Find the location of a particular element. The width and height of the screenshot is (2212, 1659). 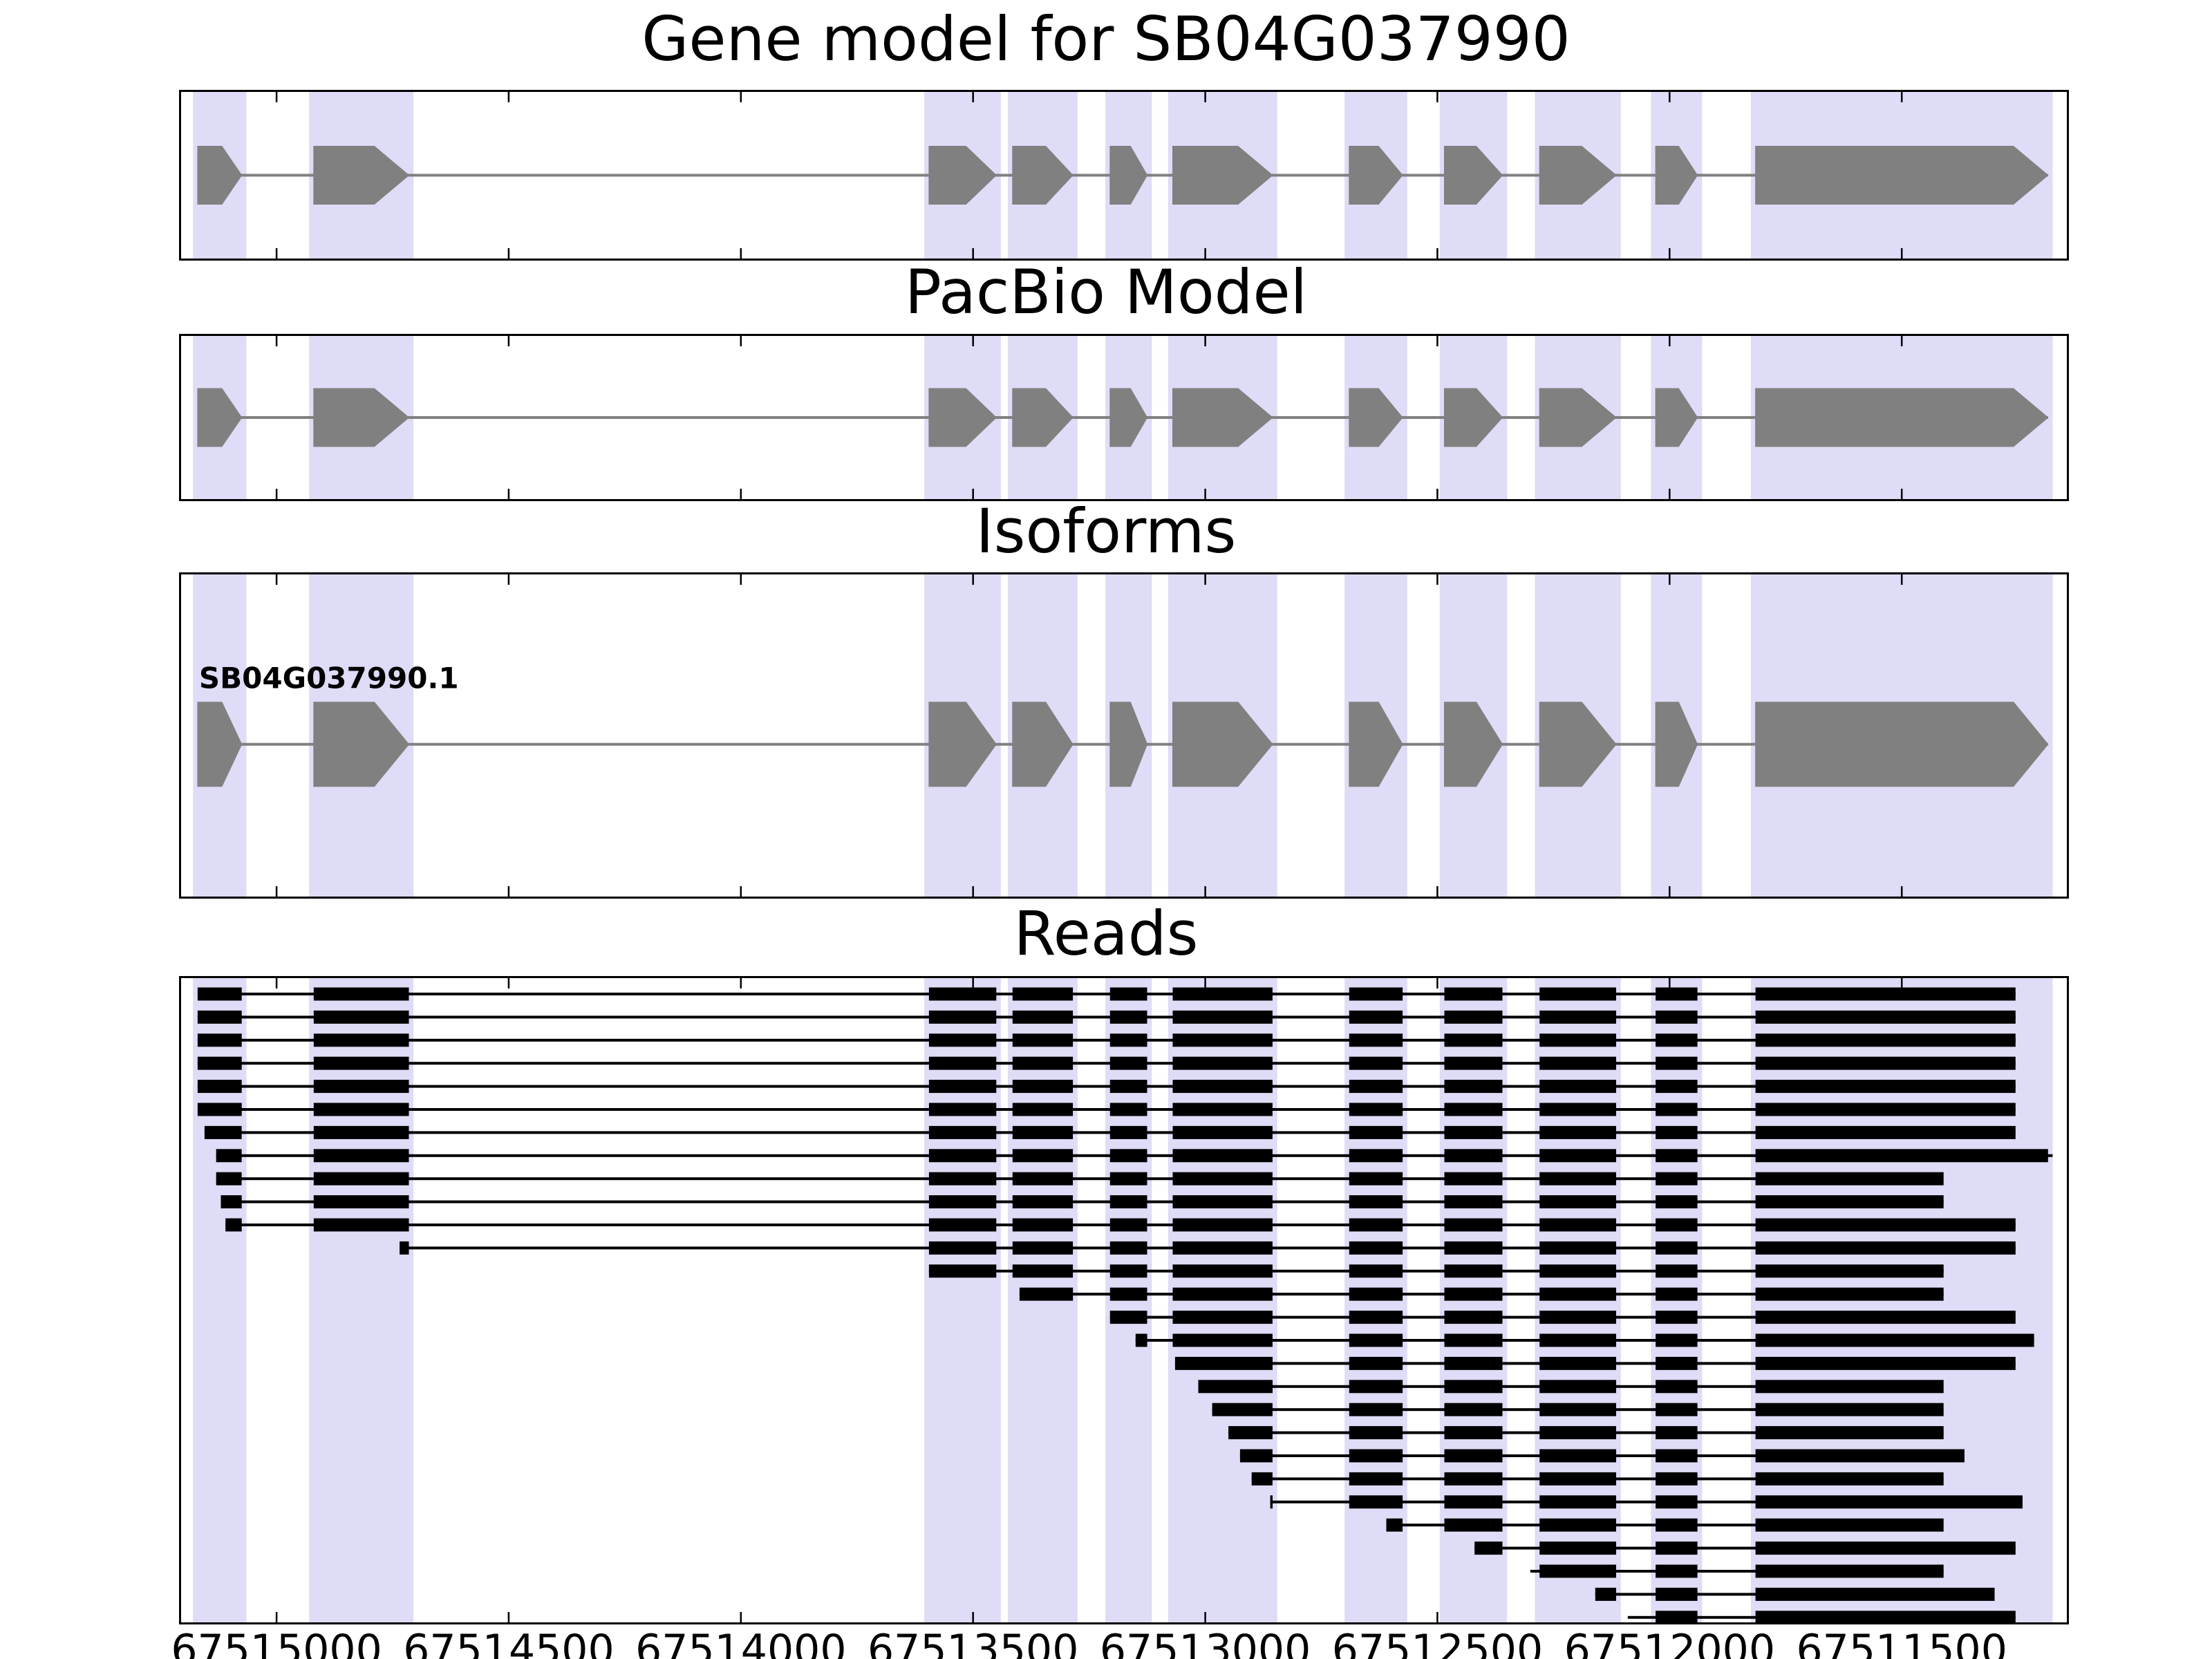

panel-border is located at coordinates (1124, 418).